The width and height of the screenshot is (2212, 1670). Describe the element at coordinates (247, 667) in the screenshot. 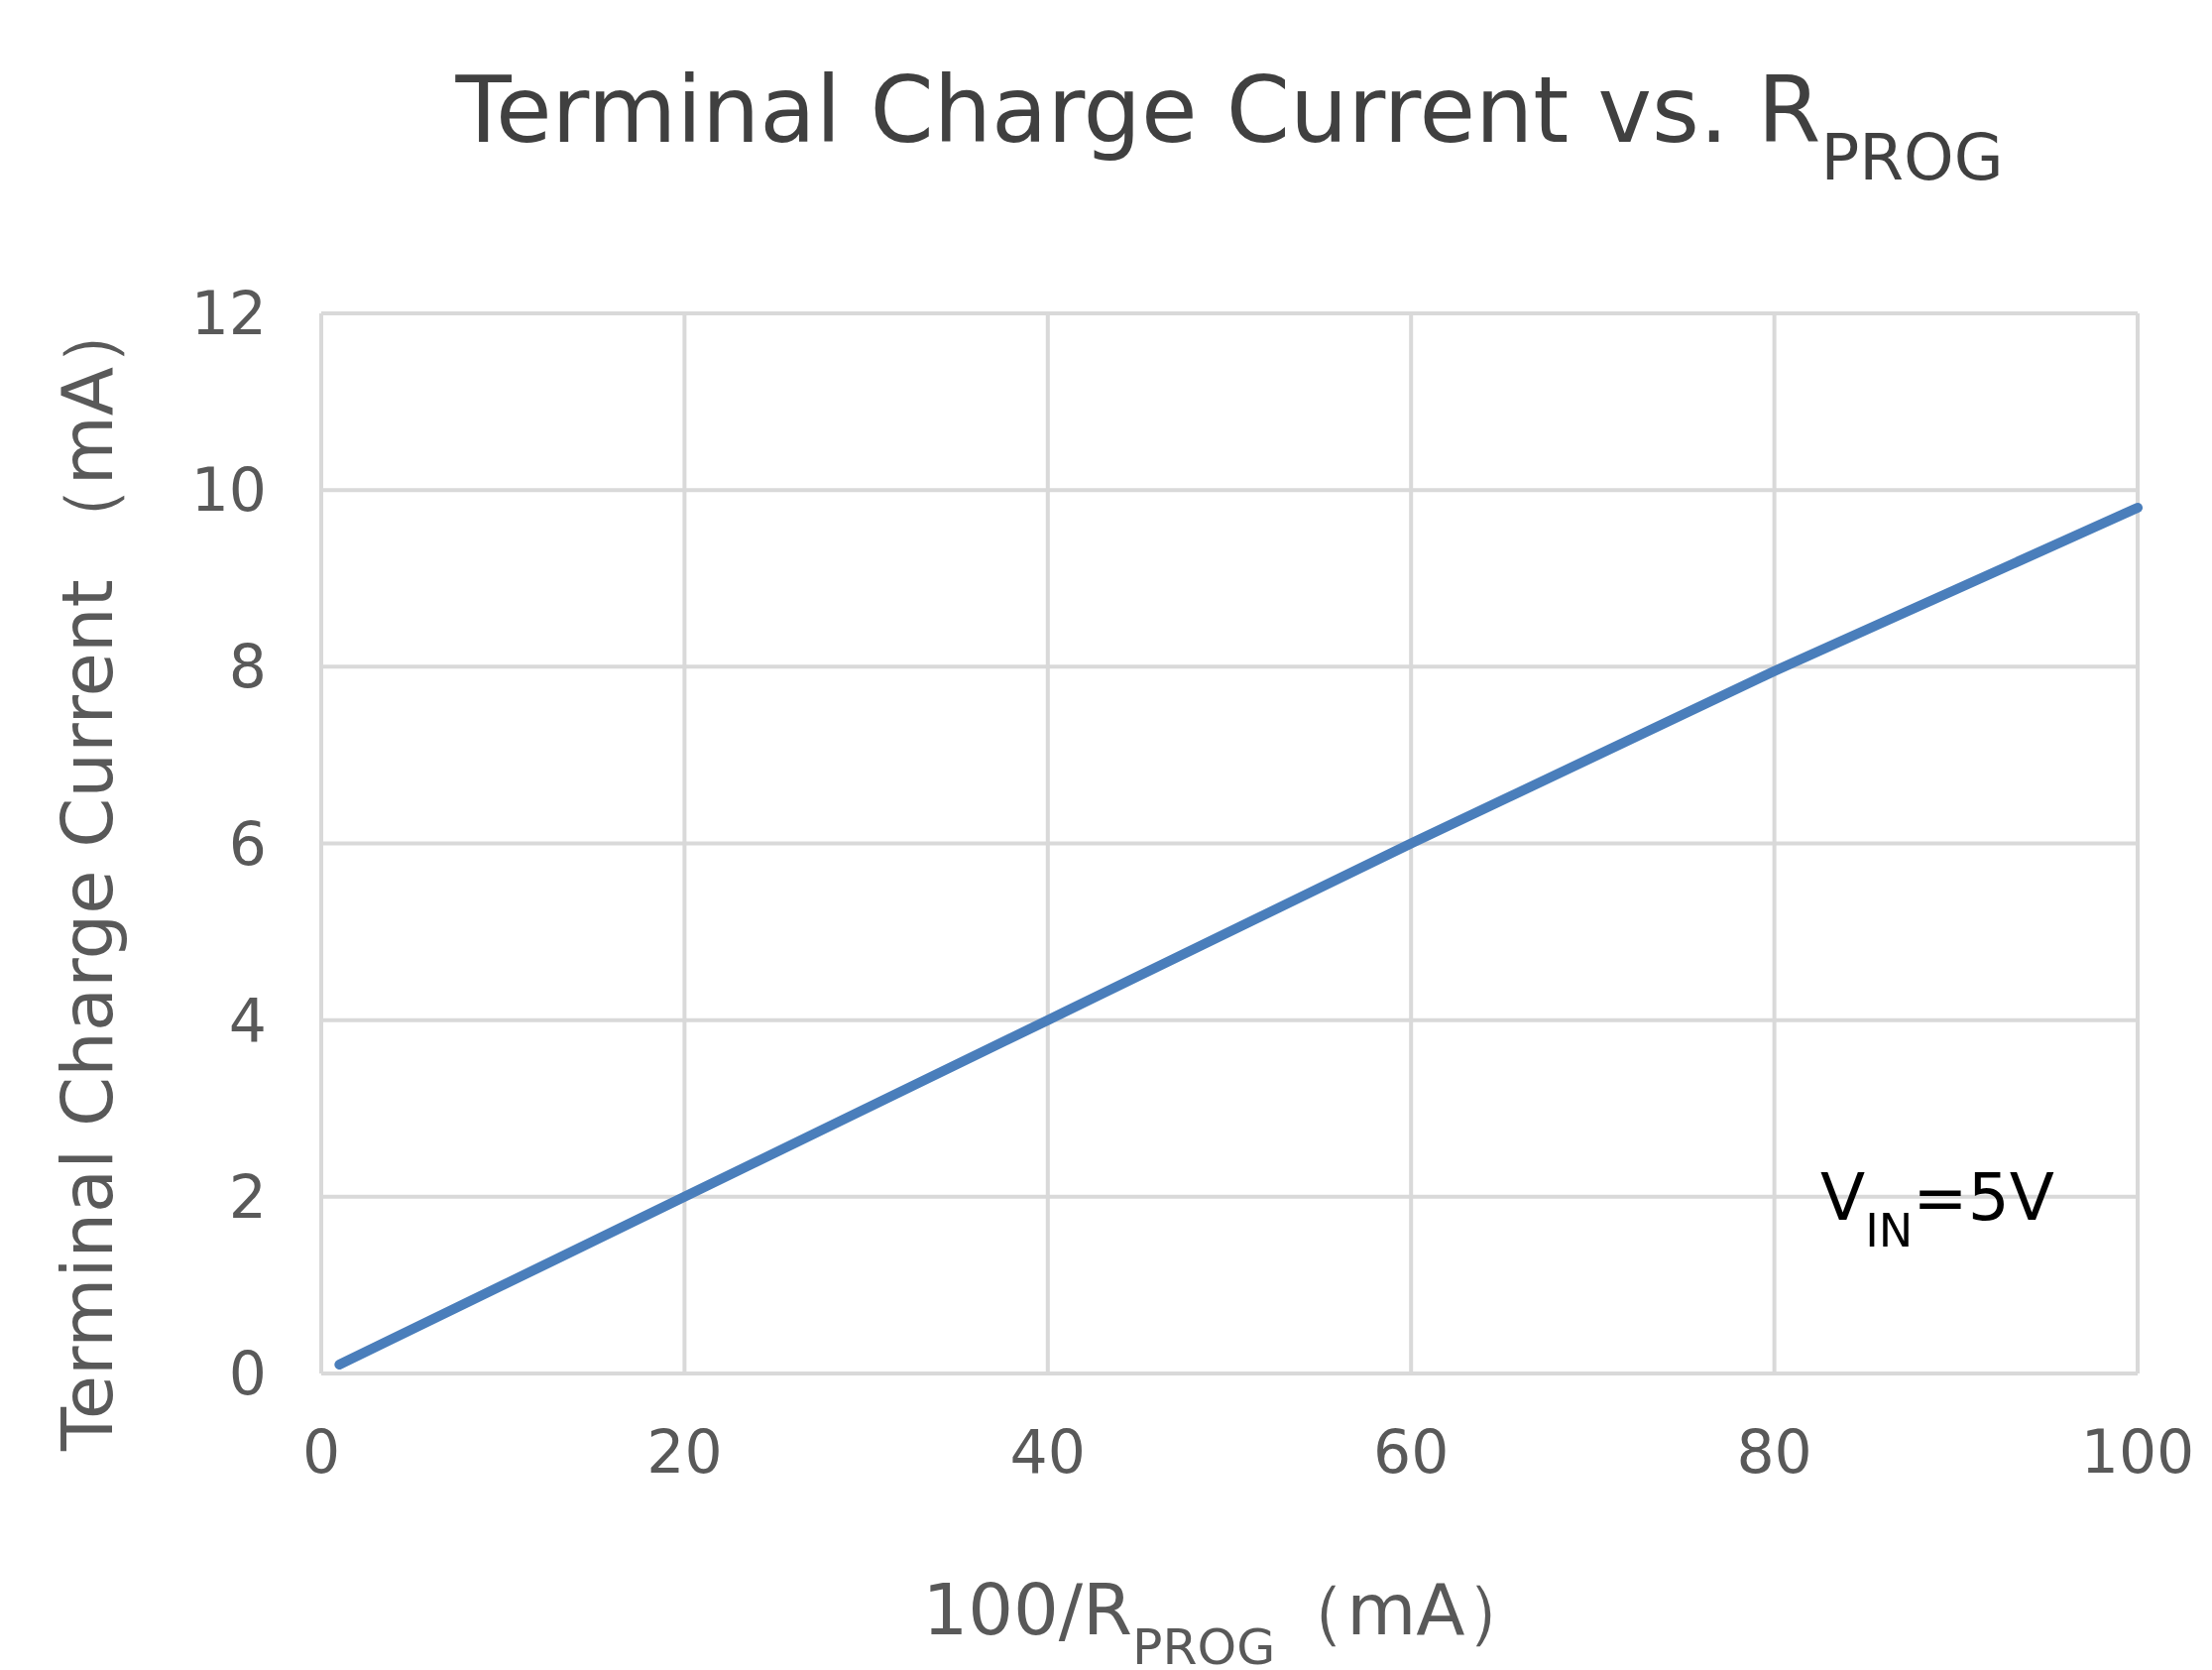

I see `y-tick-label: 8` at that location.